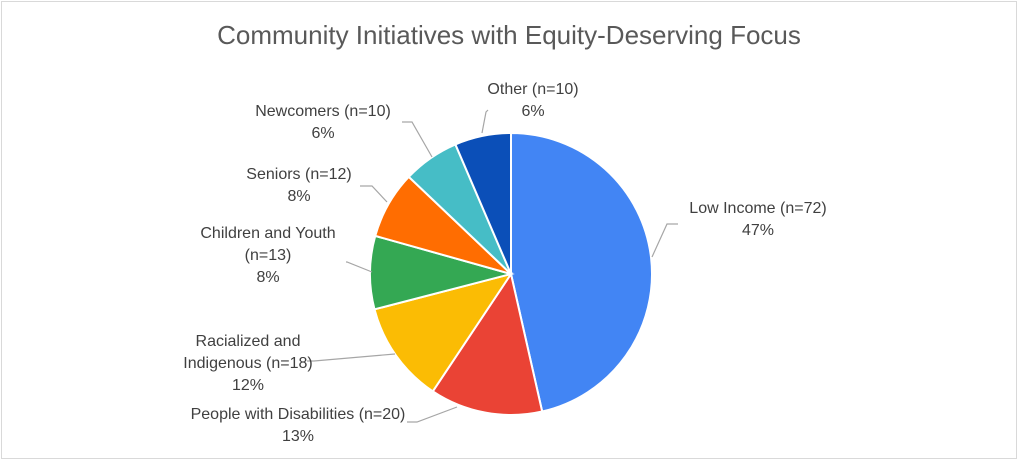 The height and width of the screenshot is (461, 1018). I want to click on data-label: Seniors (n=12) 8%, so click(298, 185).